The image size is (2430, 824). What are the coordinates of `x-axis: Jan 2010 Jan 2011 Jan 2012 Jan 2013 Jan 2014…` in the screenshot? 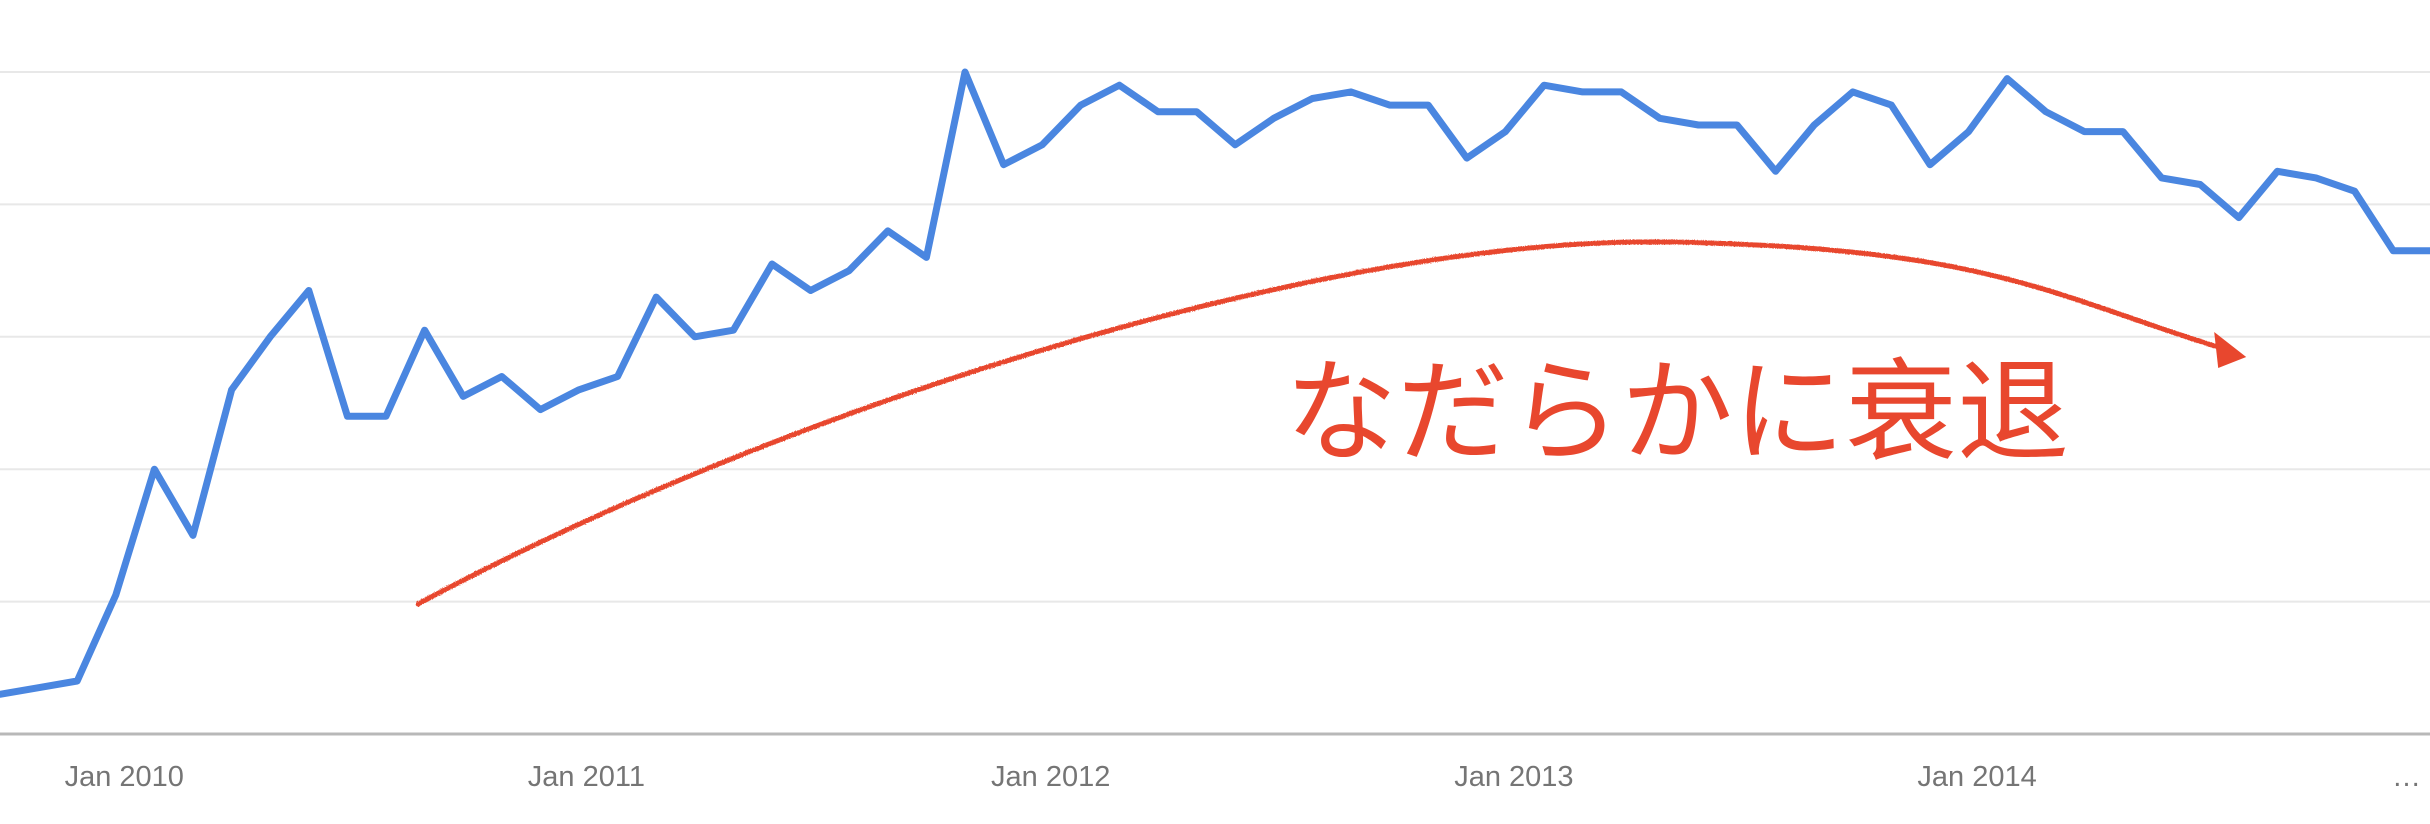 It's located at (1215, 762).